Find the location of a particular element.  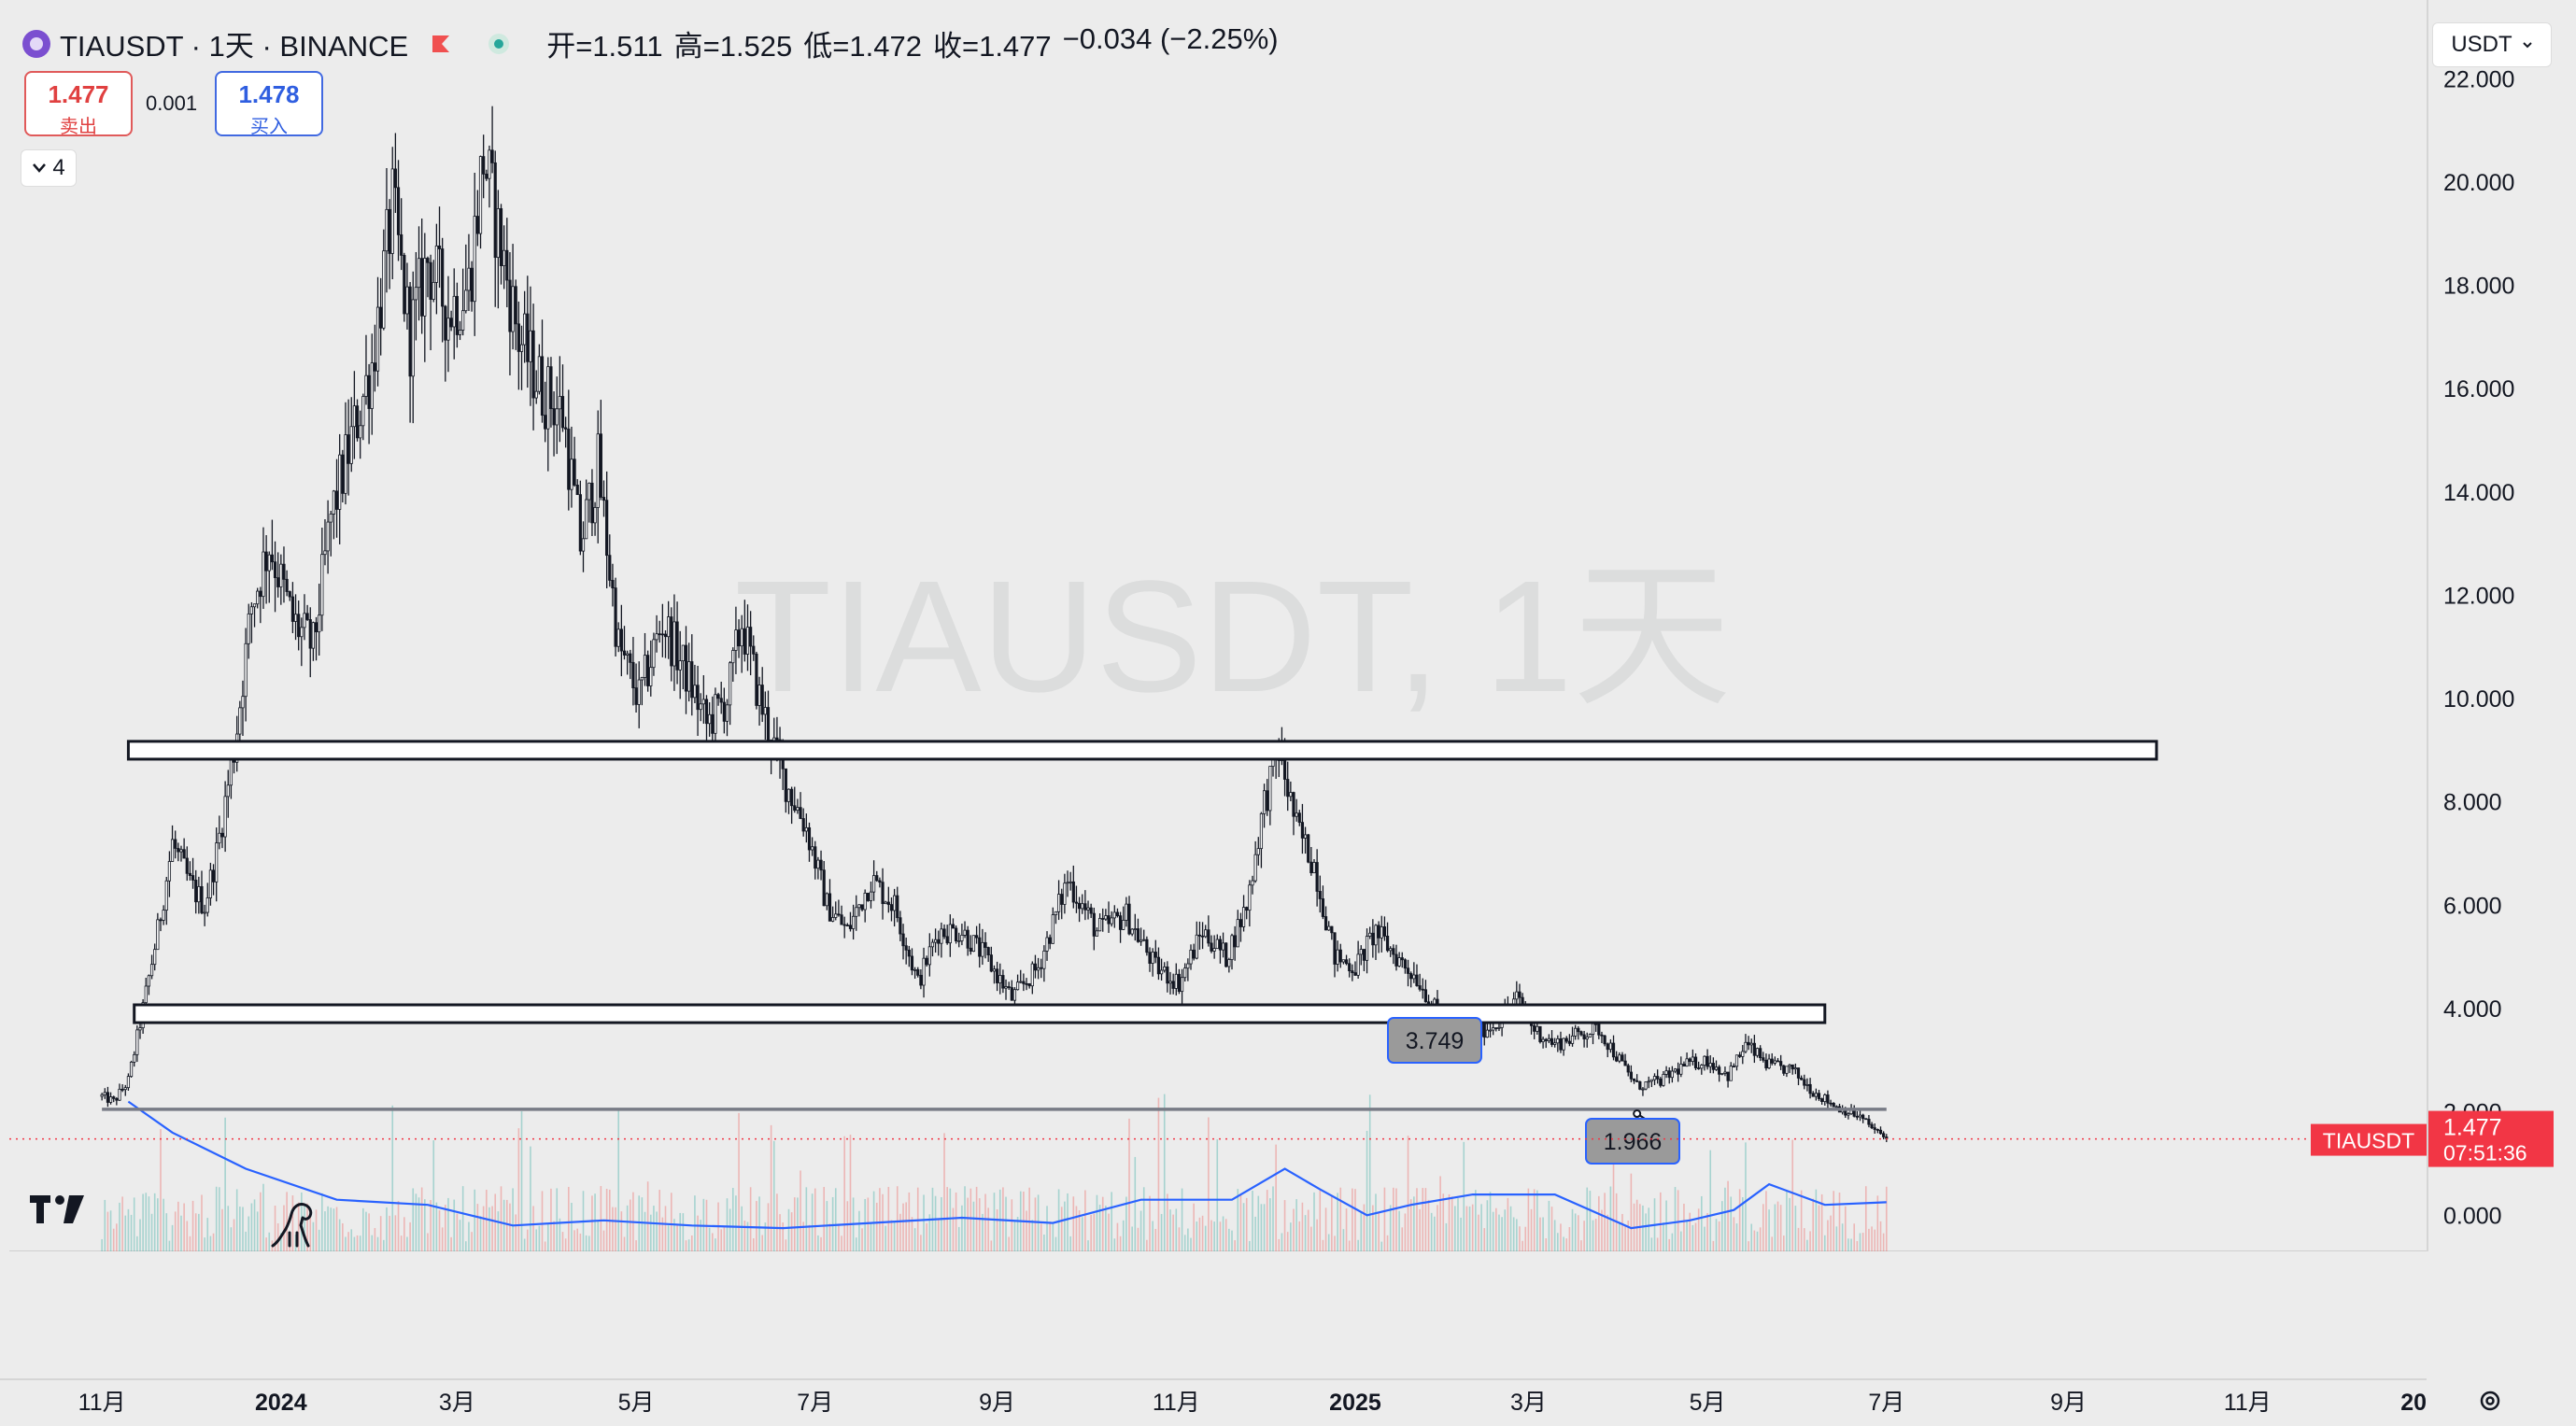

buy-button: 1.478 买入 is located at coordinates (269, 104).